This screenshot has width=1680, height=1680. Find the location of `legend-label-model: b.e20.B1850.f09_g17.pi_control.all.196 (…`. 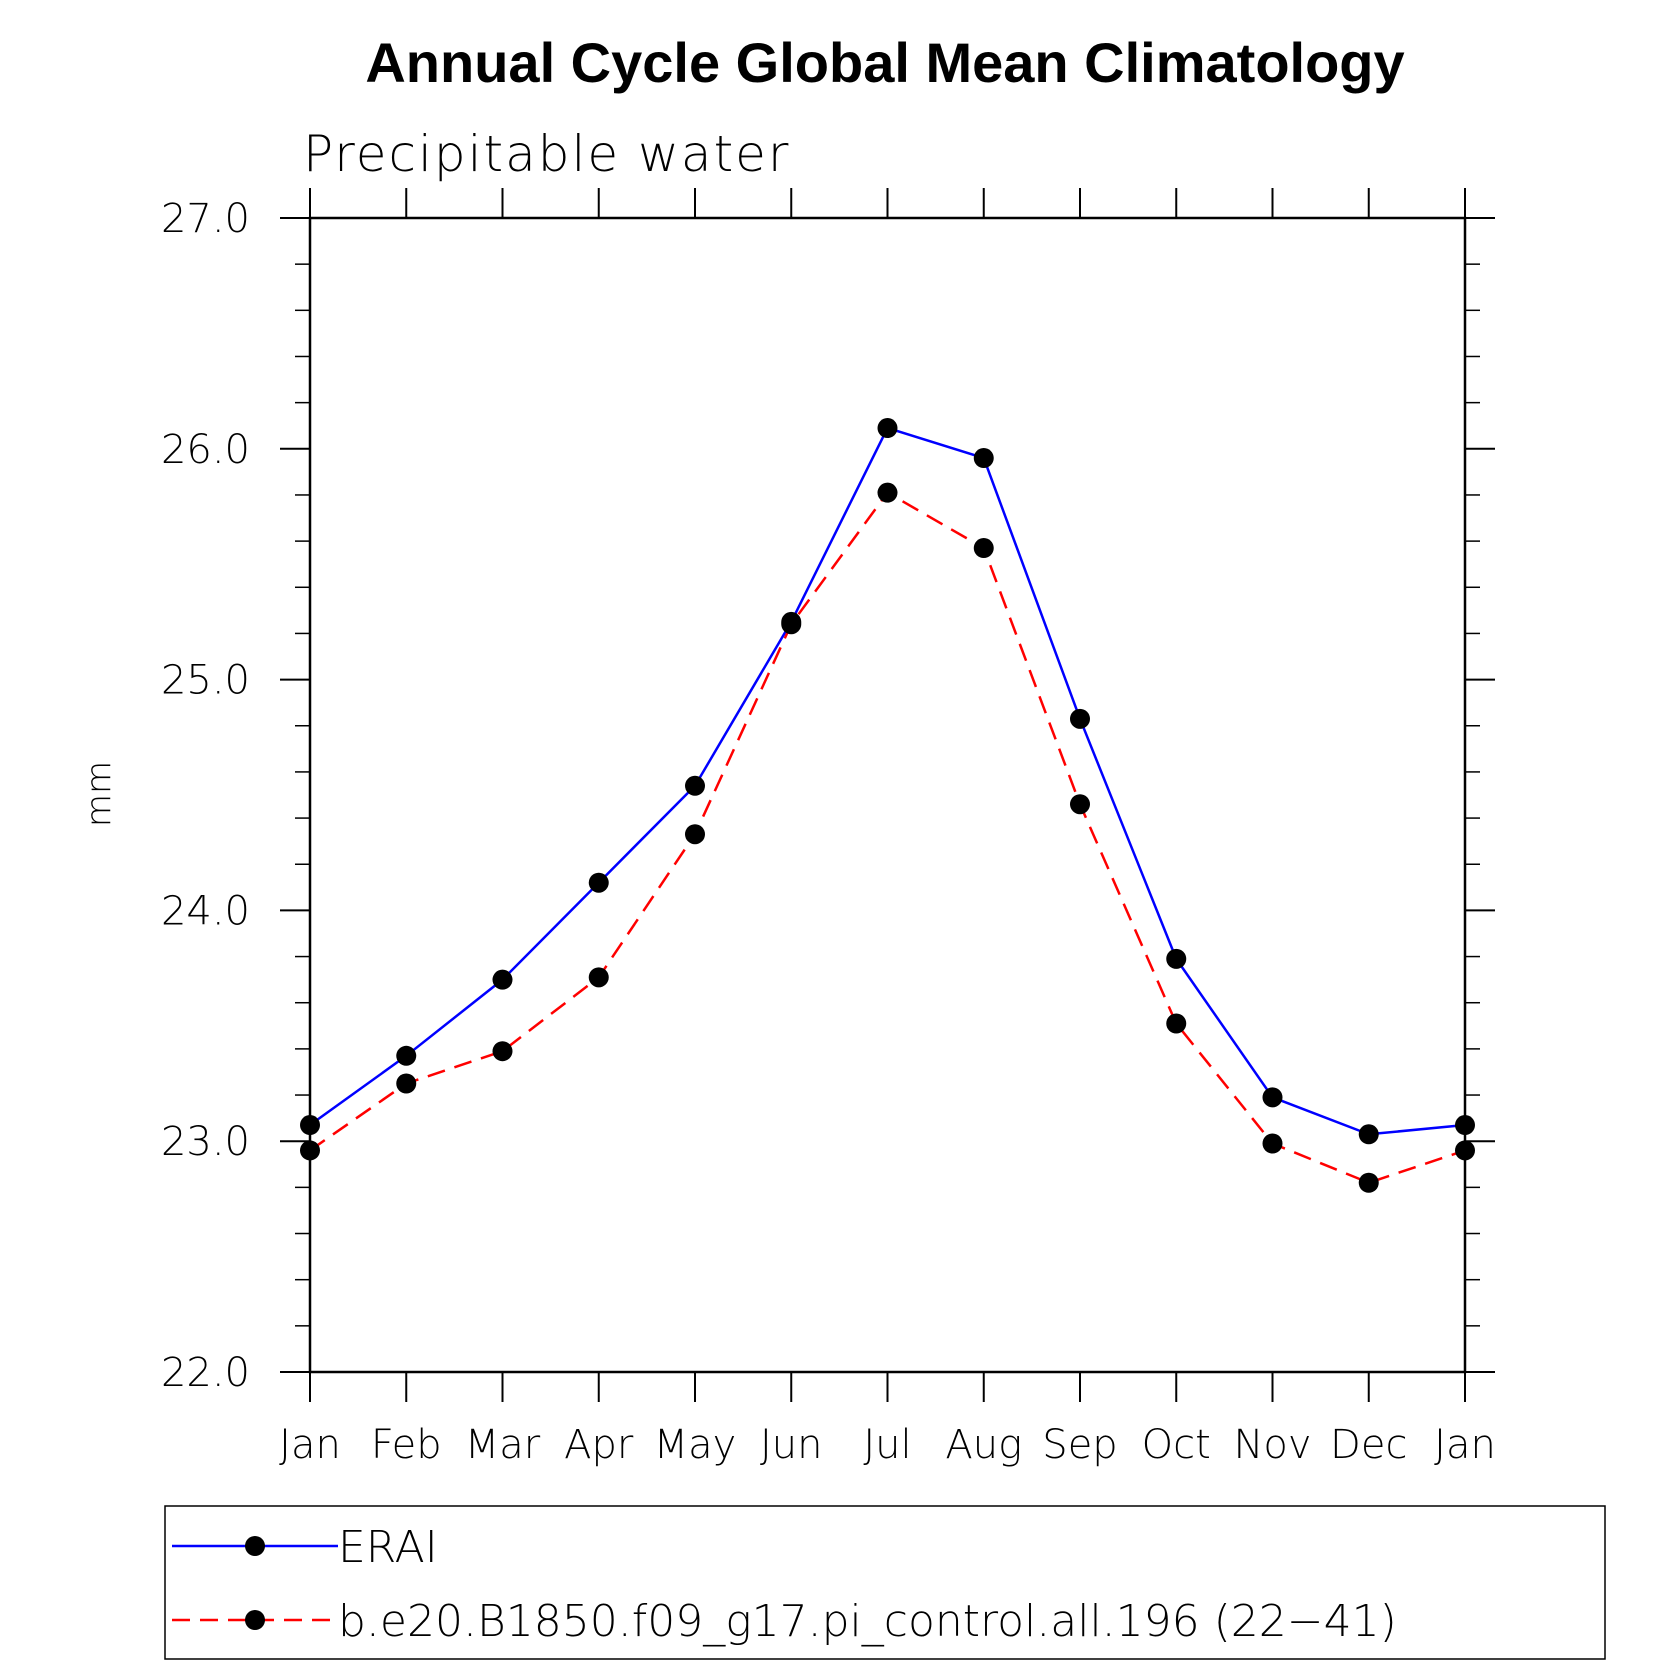

legend-label-model: b.e20.B1850.f09_g17.pi_control.all.196 (… is located at coordinates (867, 1621).